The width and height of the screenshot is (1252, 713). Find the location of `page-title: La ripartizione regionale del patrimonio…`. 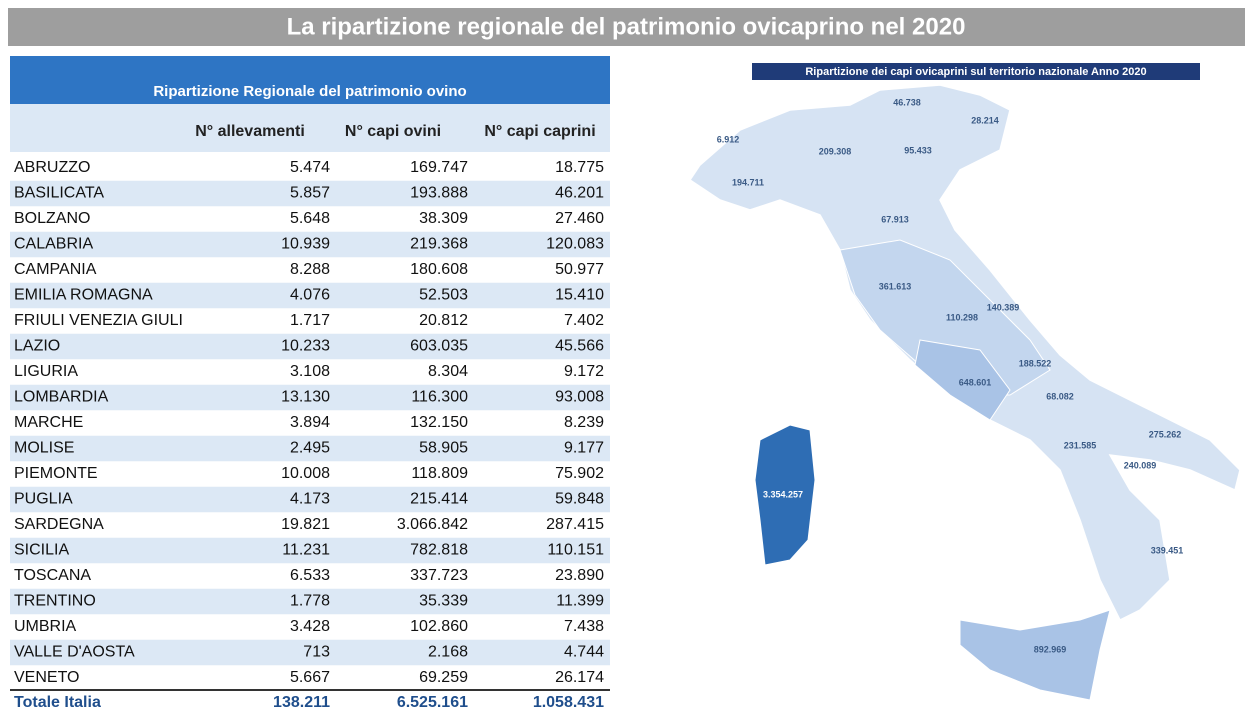

page-title: La ripartizione regionale del patrimonio… is located at coordinates (626, 26).